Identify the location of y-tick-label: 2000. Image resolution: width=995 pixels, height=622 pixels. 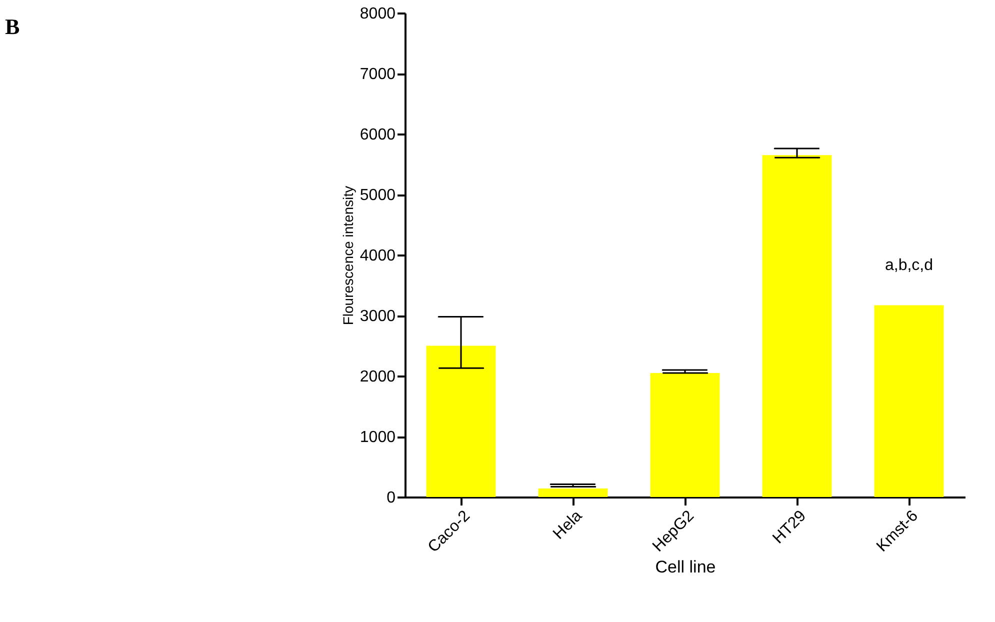
(378, 377).